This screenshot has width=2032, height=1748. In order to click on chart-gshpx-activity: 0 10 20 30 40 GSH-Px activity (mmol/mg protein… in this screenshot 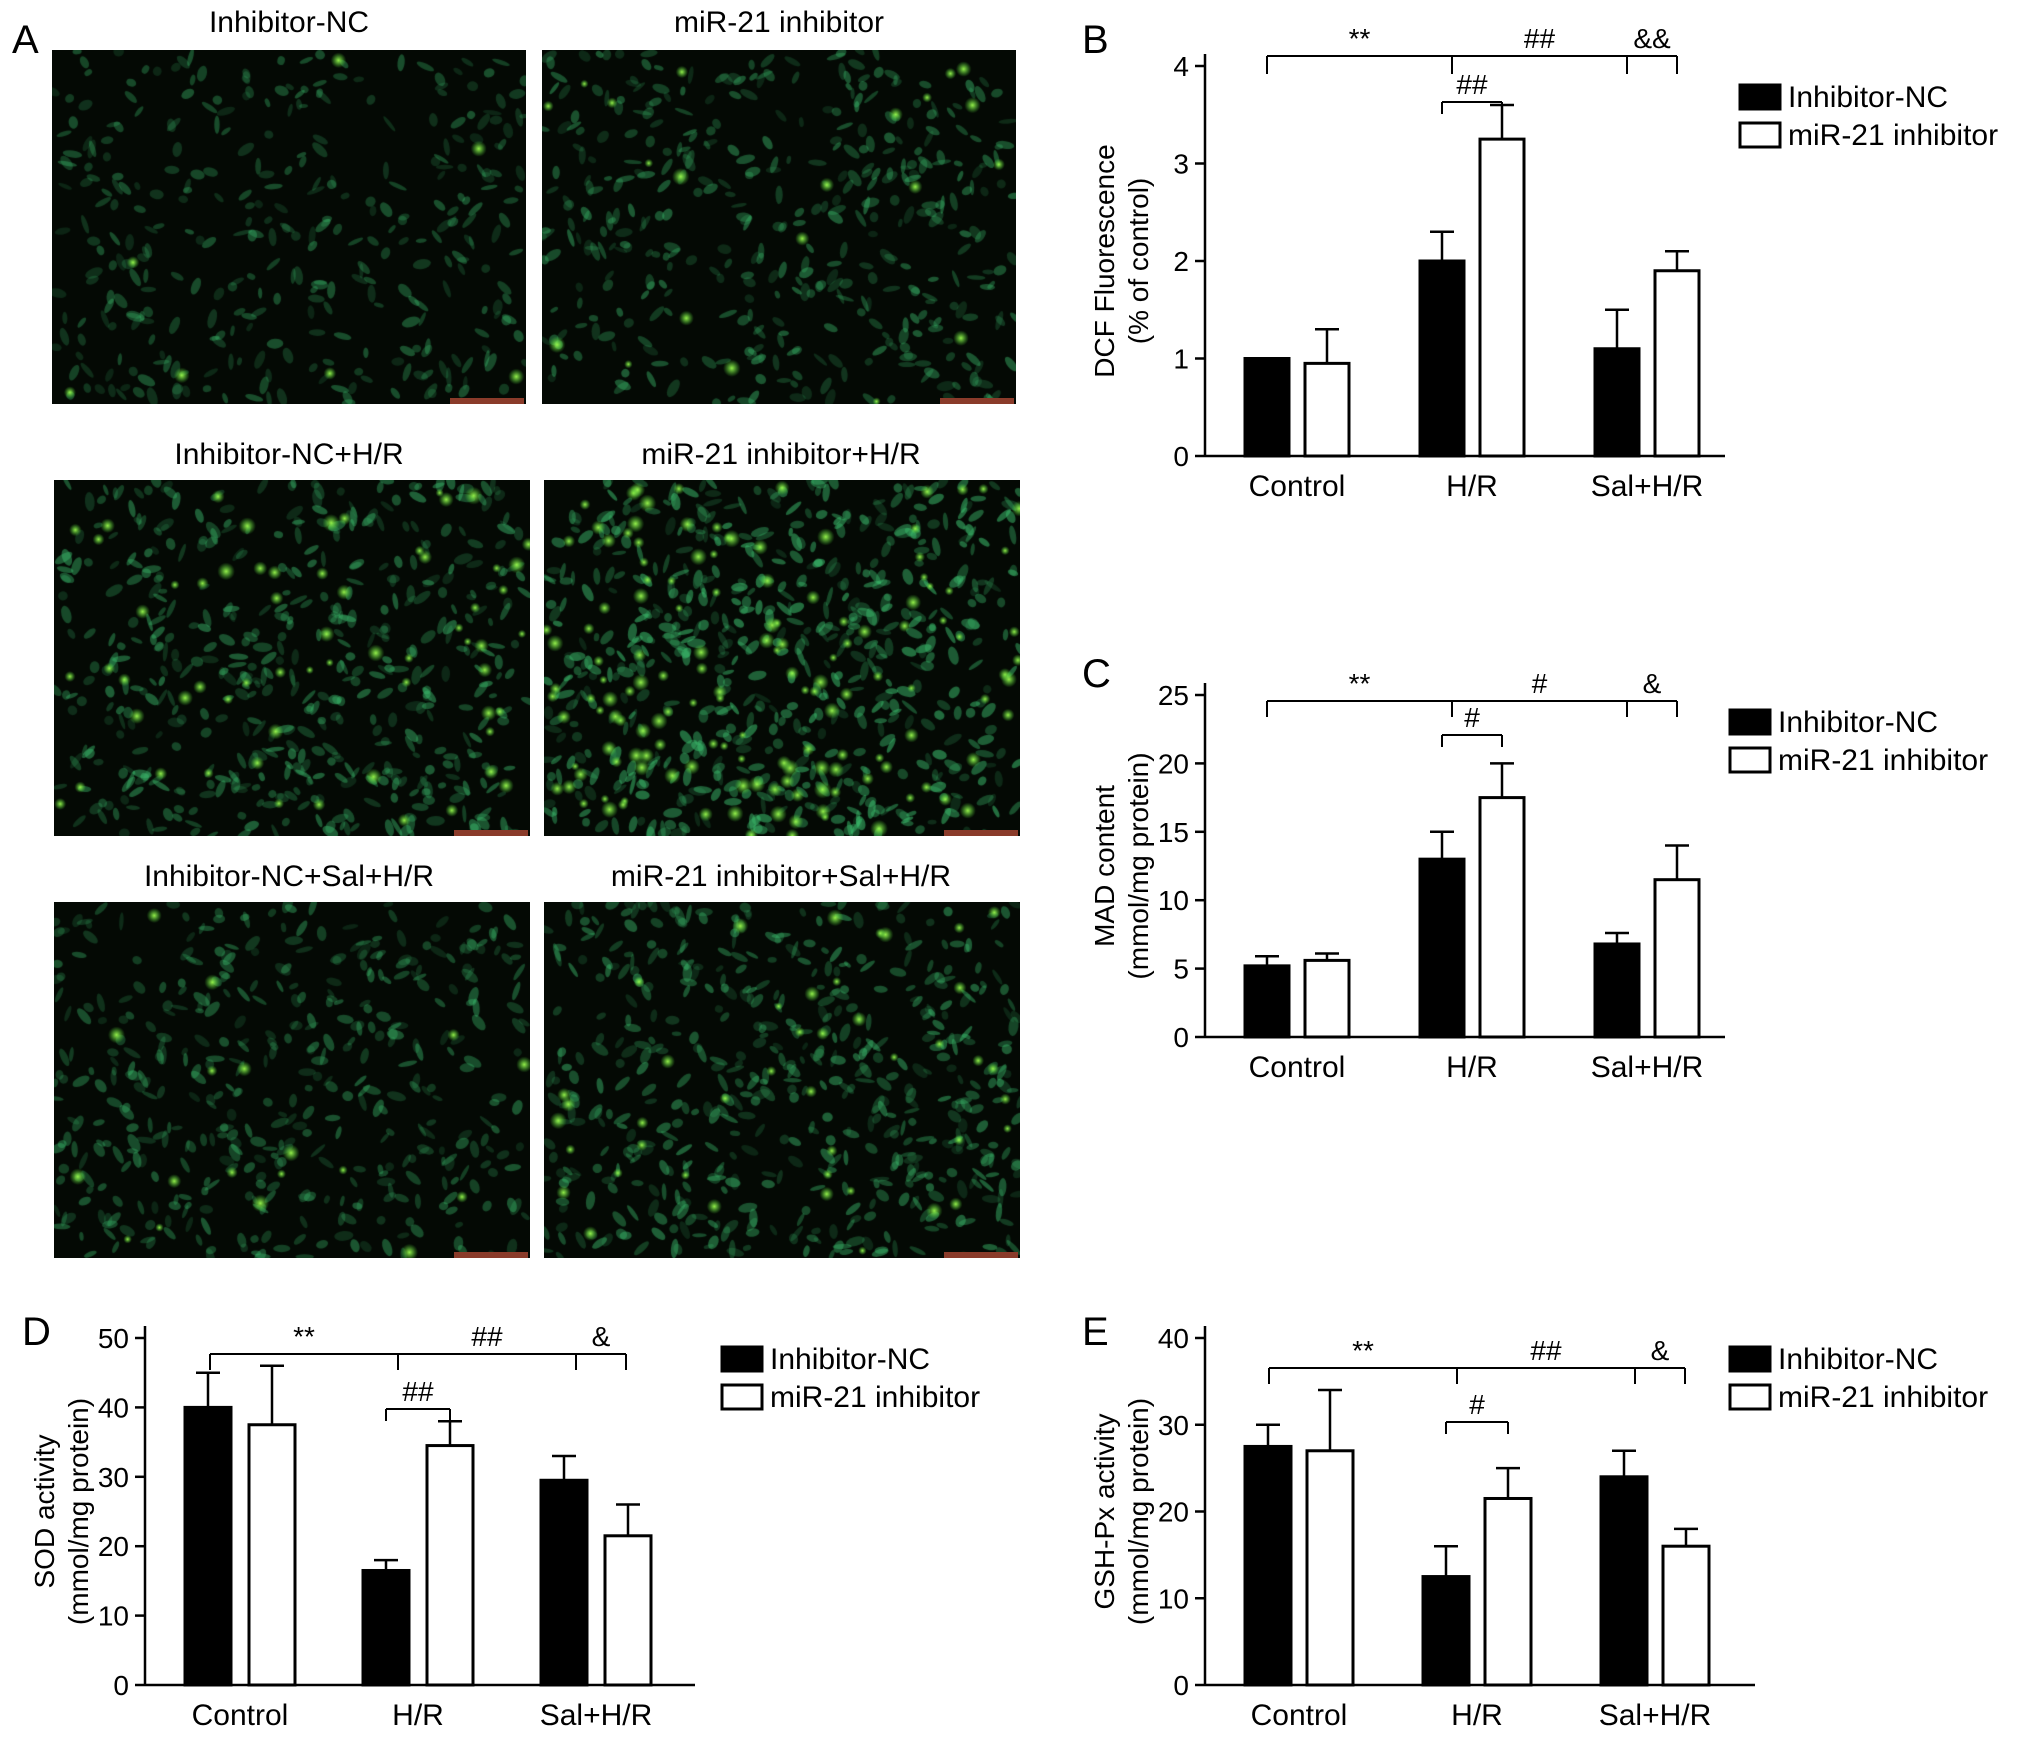, I will do `click(1538, 1527)`.